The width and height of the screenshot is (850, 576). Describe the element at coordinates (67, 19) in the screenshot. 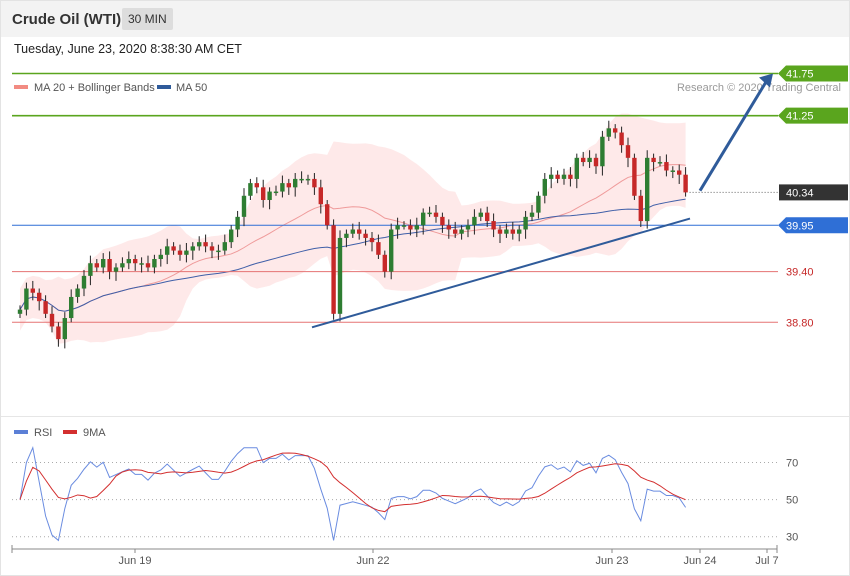

I see `instrument-title: Crude Oil (WTI)` at that location.